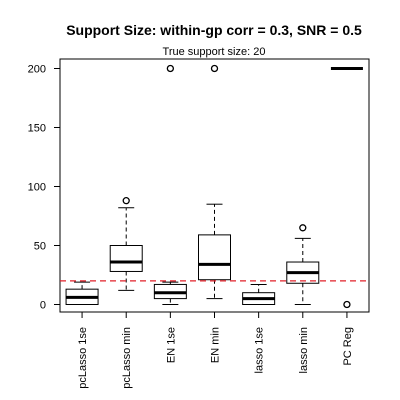 Image resolution: width=400 pixels, height=400 pixels. What do you see at coordinates (303, 264) in the screenshot?
I see `box-lasso-min` at bounding box center [303, 264].